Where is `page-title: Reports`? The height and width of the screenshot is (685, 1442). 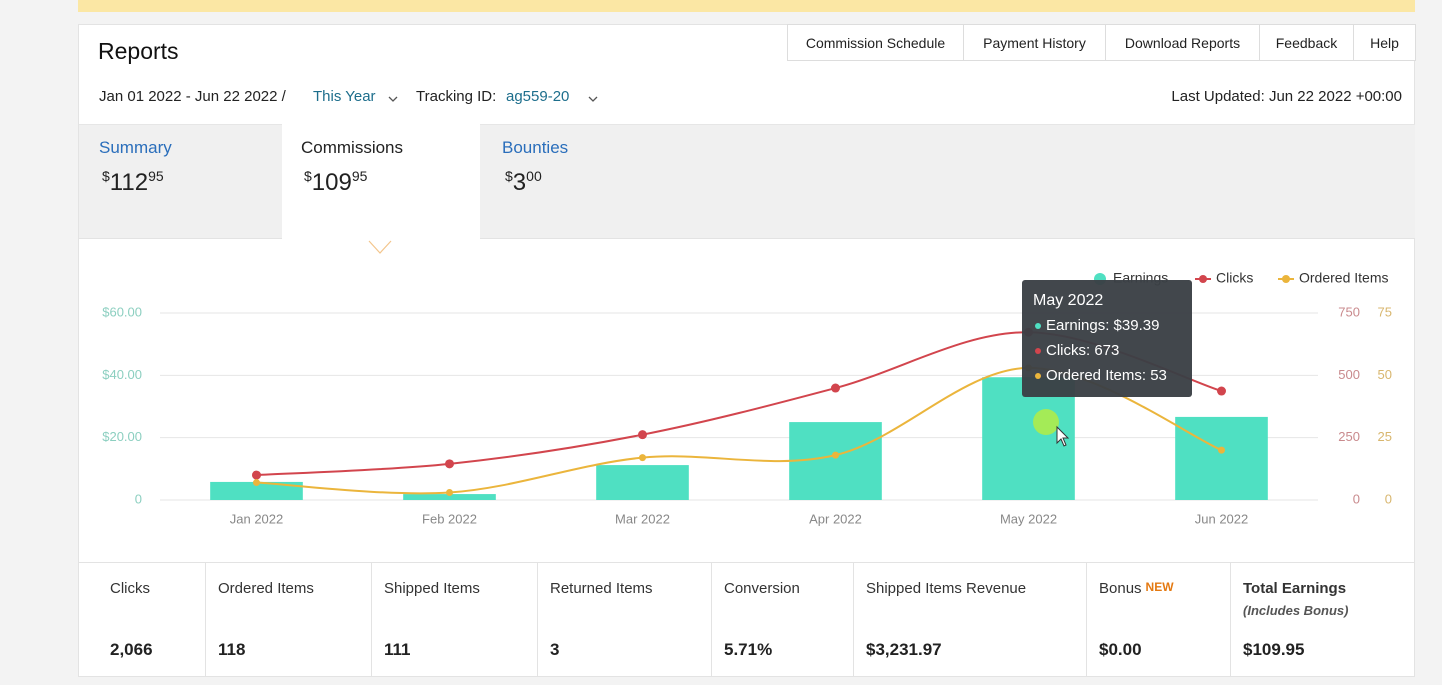 page-title: Reports is located at coordinates (138, 51).